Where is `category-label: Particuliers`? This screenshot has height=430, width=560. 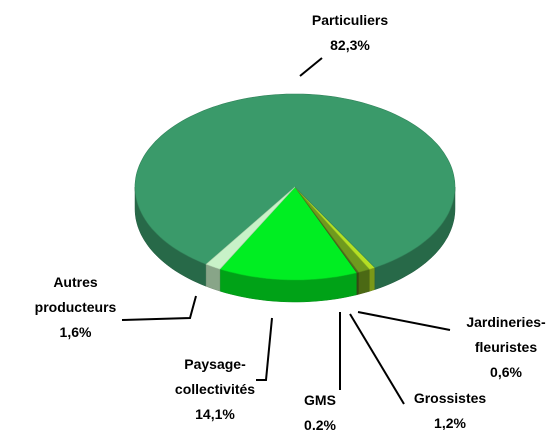
category-label: Particuliers is located at coordinates (350, 20).